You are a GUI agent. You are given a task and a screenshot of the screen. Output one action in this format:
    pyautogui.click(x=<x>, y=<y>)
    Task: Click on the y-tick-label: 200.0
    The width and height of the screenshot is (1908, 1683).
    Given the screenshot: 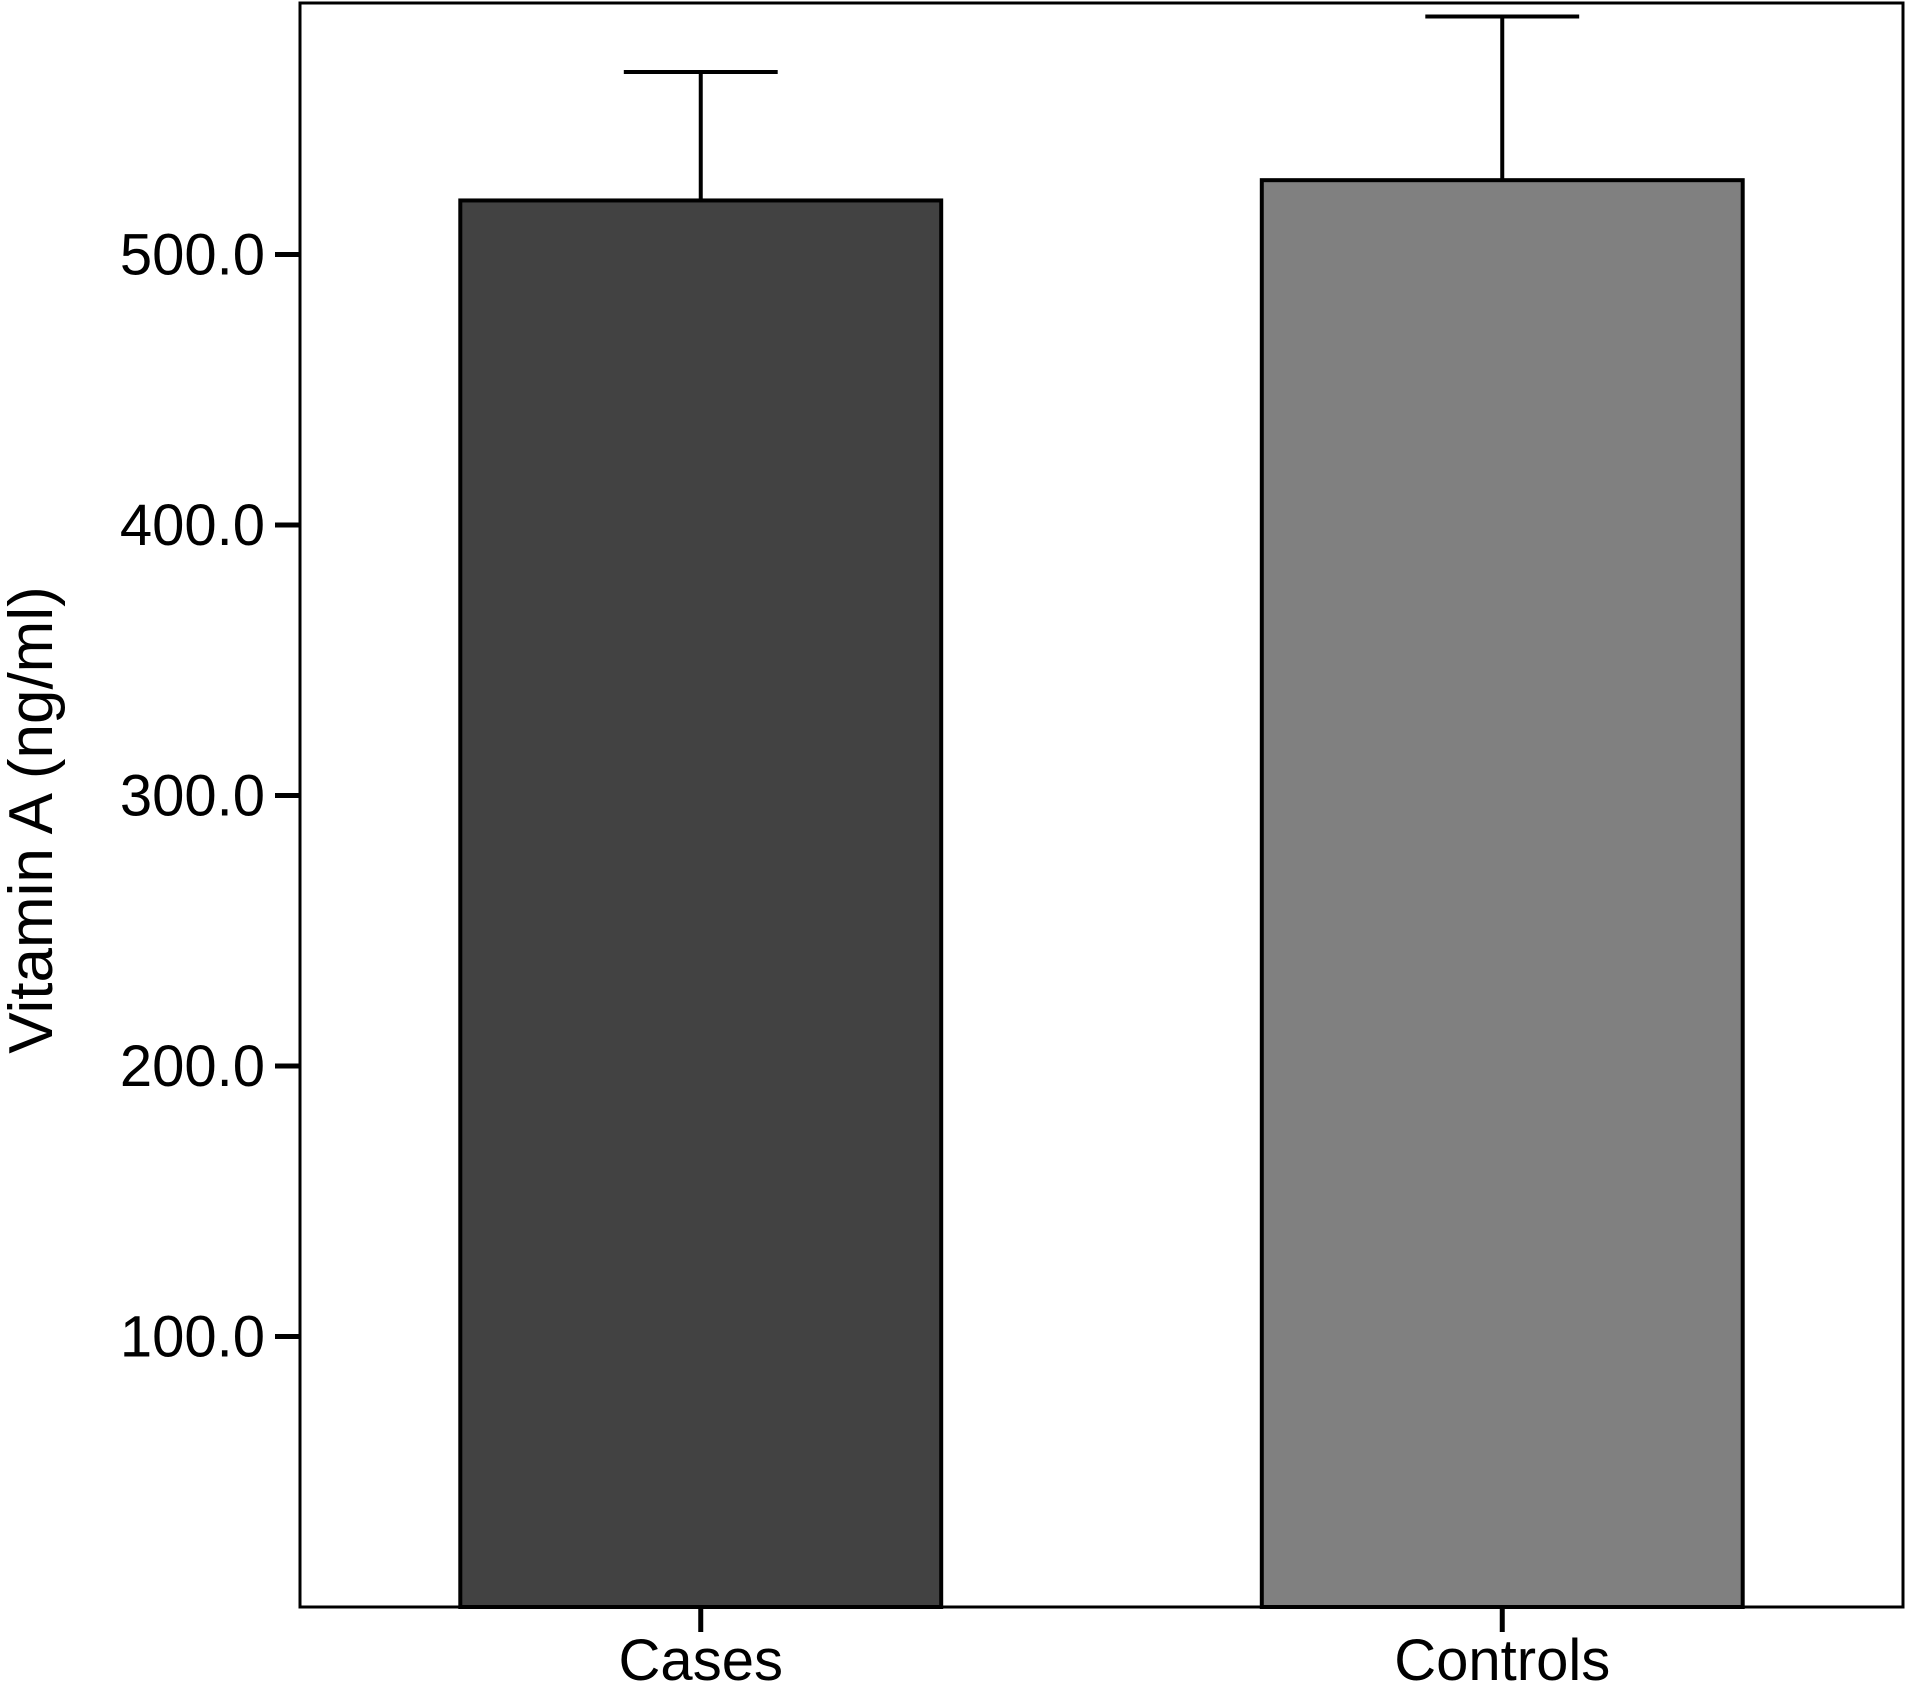 What is the action you would take?
    pyautogui.click(x=192, y=1066)
    